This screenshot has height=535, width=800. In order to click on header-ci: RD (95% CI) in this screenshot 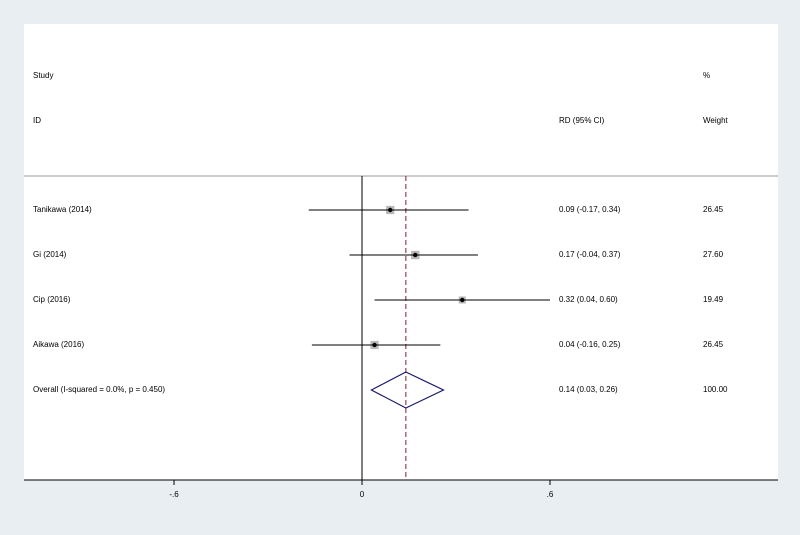, I will do `click(582, 120)`.